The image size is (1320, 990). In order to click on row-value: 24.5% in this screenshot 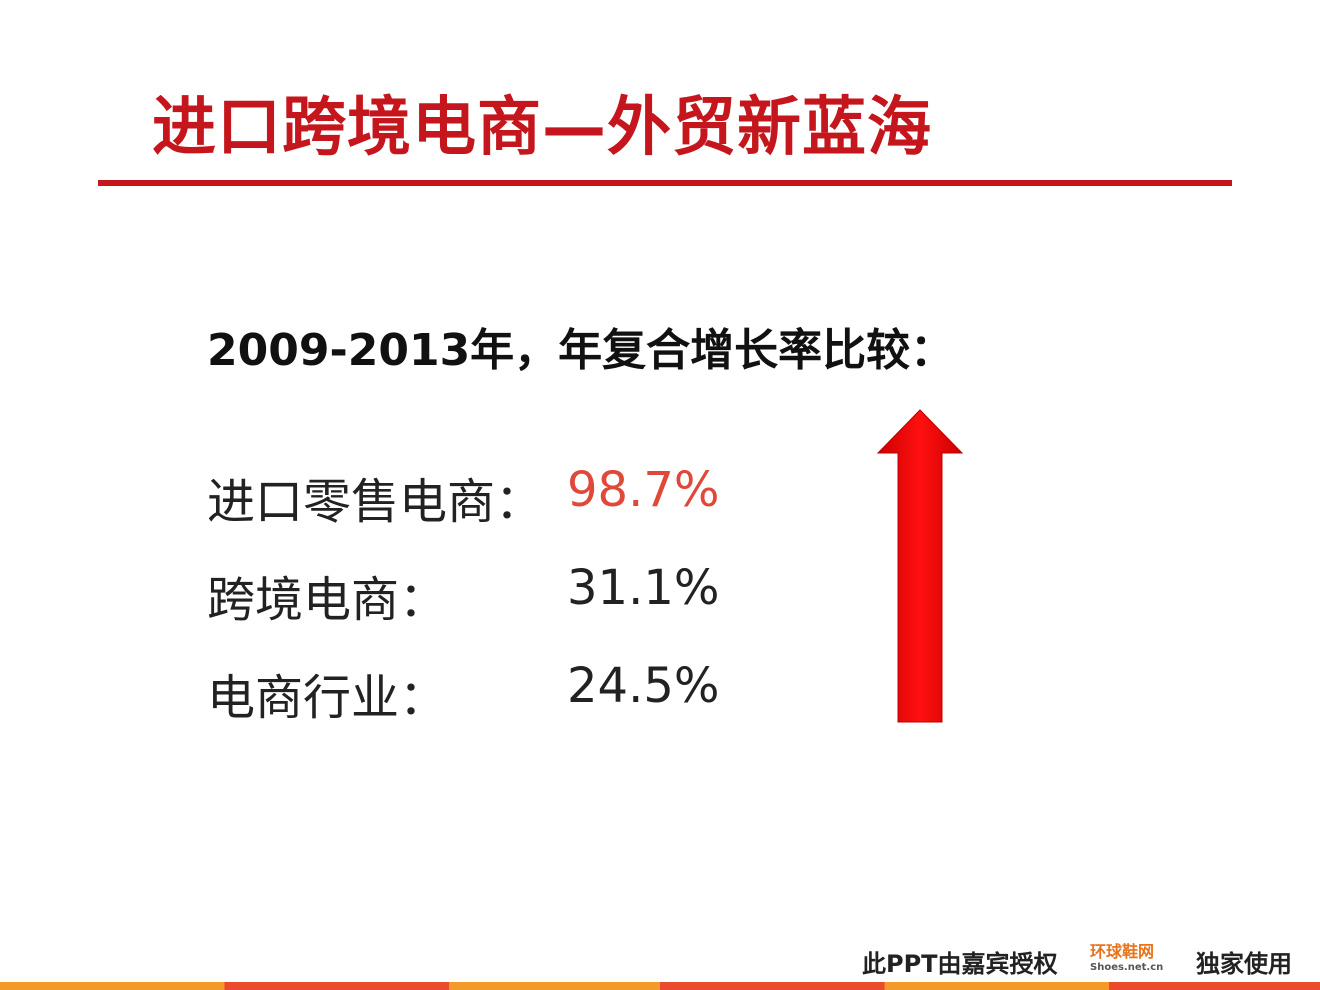, I will do `click(643, 686)`.